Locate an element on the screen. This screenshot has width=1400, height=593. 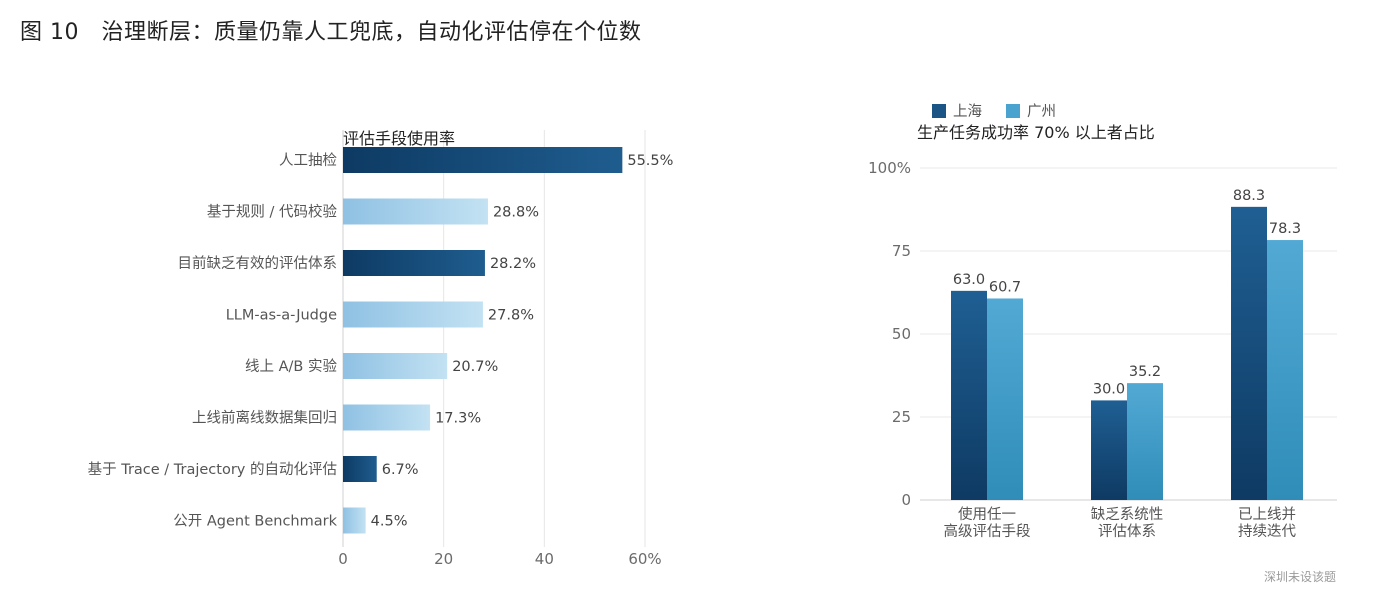
data-label: 28.2% is located at coordinates (513, 264).